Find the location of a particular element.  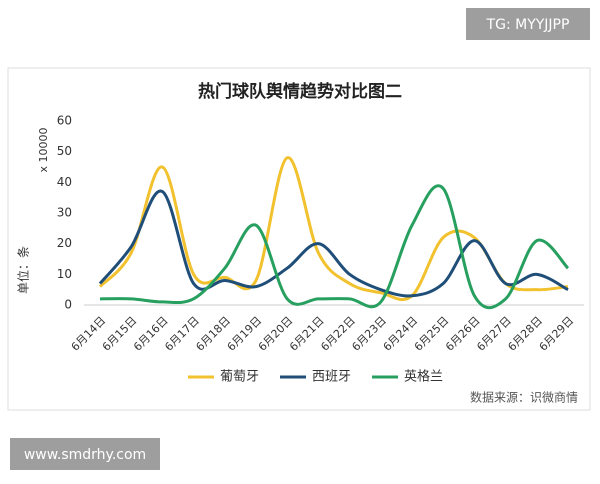

y-tick-label: 10 is located at coordinates (64, 274).